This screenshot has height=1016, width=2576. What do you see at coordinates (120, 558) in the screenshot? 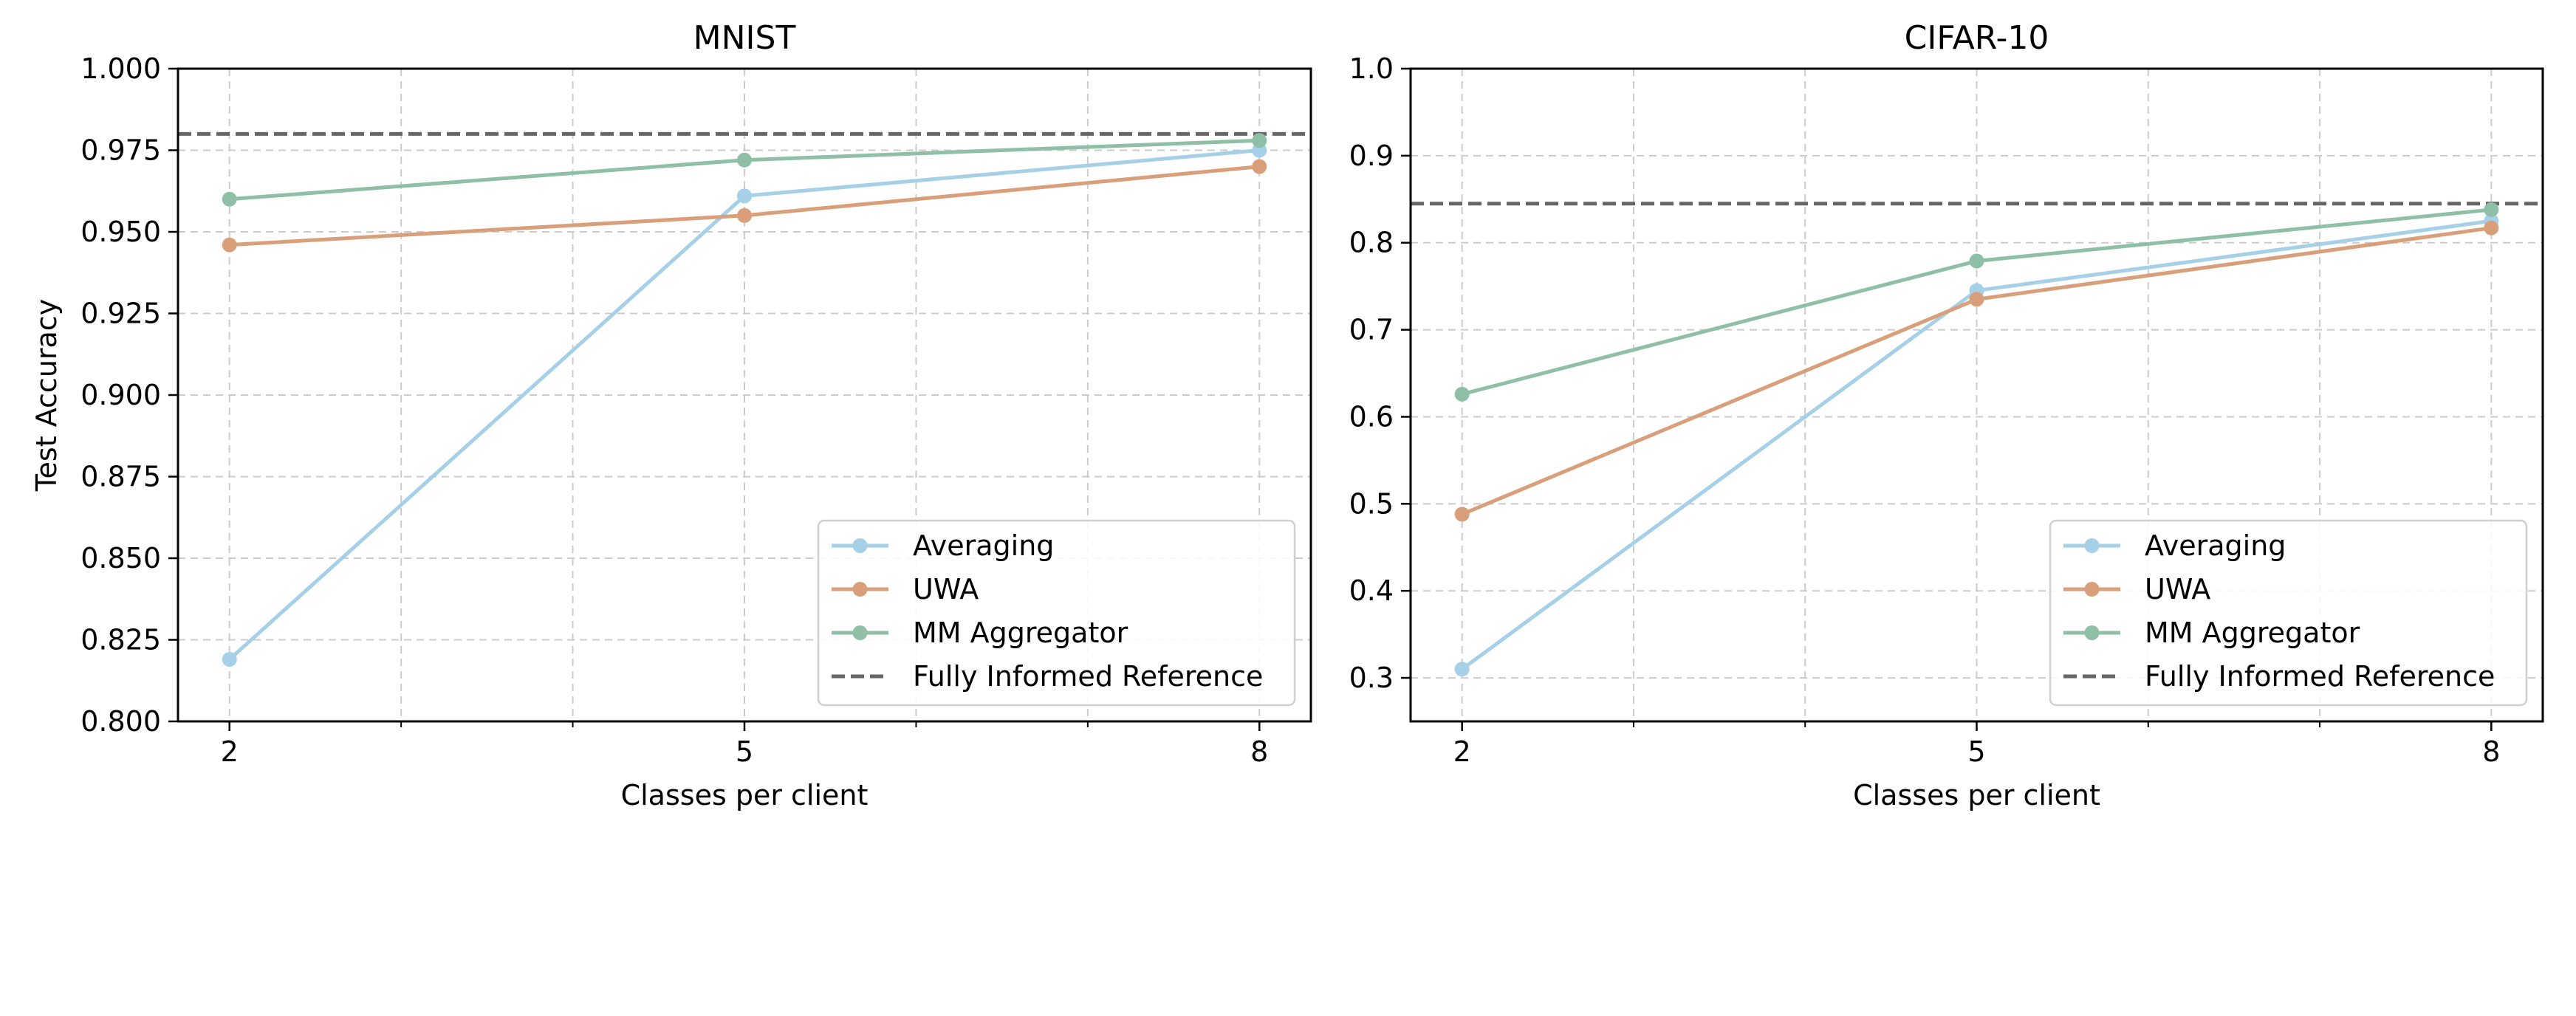
I see `y-tick-label: 0.850` at bounding box center [120, 558].